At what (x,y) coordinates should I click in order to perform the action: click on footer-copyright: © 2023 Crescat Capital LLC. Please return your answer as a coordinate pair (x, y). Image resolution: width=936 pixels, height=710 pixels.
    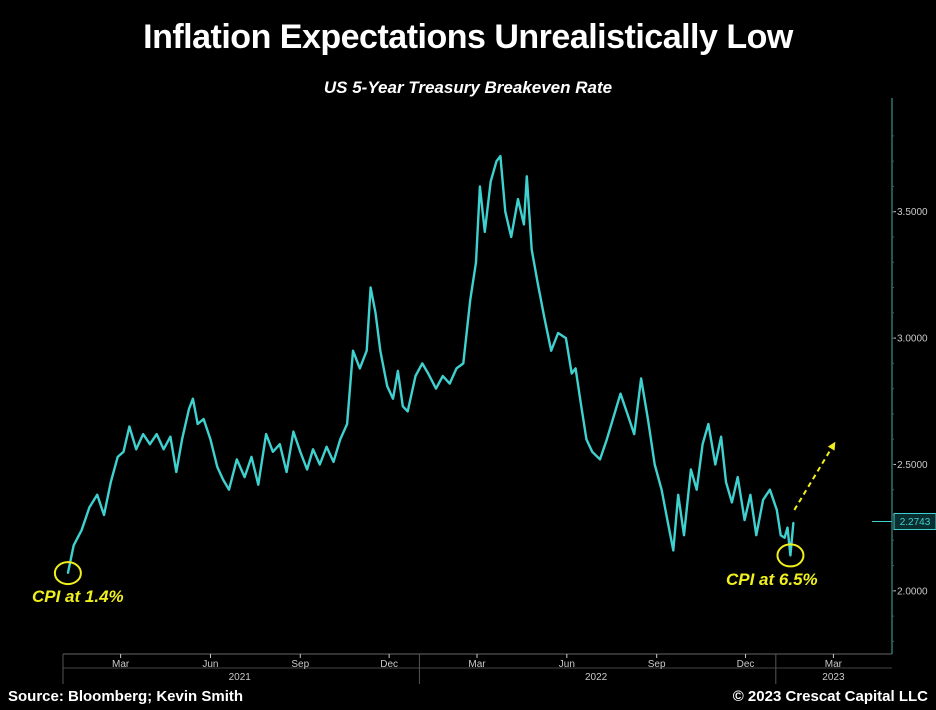
    Looking at the image, I should click on (830, 696).